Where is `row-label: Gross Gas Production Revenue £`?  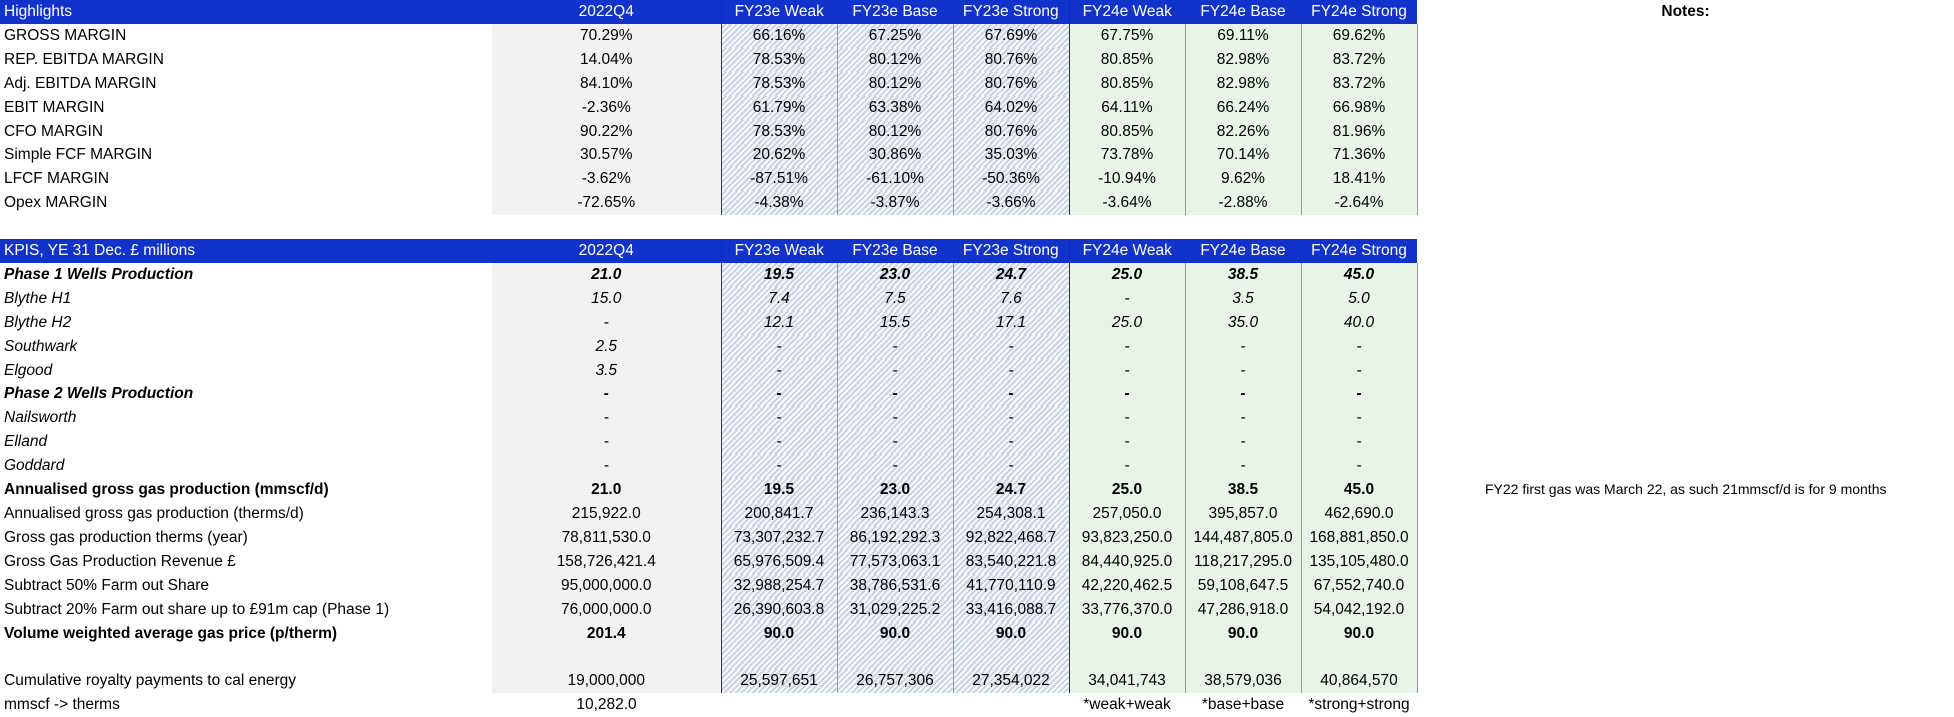 row-label: Gross Gas Production Revenue £ is located at coordinates (120, 561).